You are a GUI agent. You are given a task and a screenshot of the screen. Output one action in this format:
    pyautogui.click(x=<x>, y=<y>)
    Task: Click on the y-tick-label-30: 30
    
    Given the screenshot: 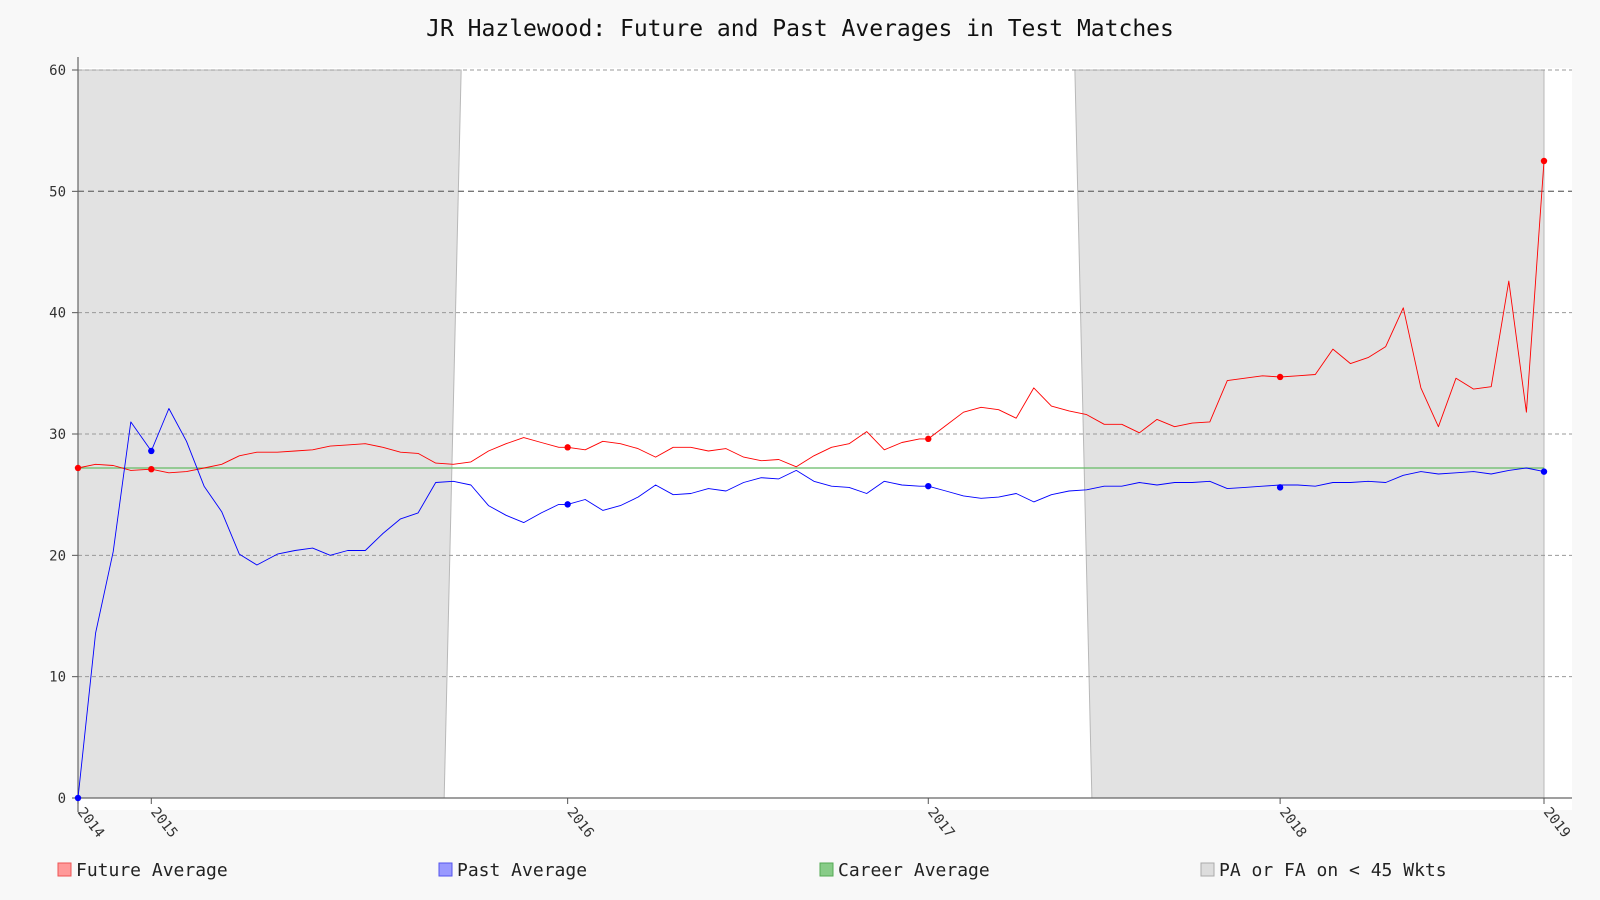 What is the action you would take?
    pyautogui.click(x=57, y=435)
    